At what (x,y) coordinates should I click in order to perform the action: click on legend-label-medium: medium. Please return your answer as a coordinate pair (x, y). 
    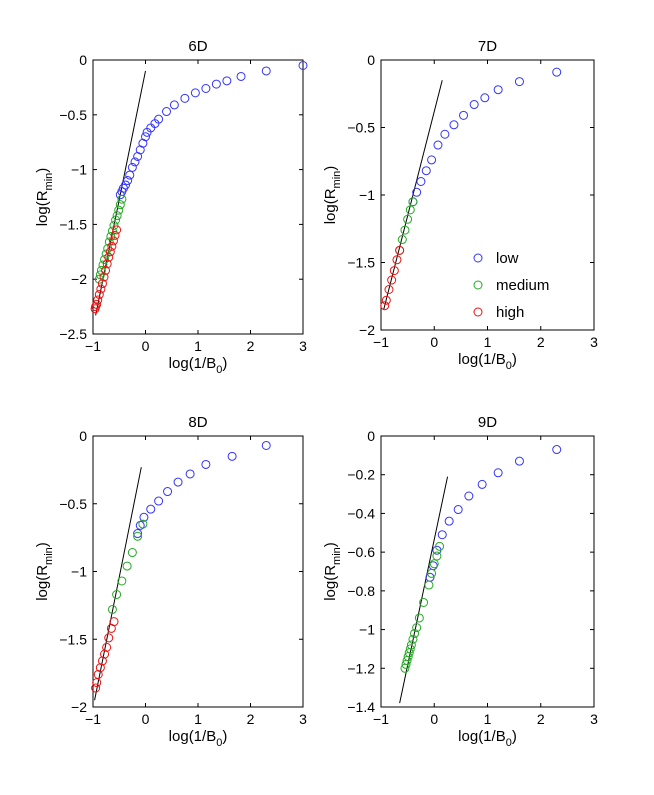
    Looking at the image, I should click on (522, 285).